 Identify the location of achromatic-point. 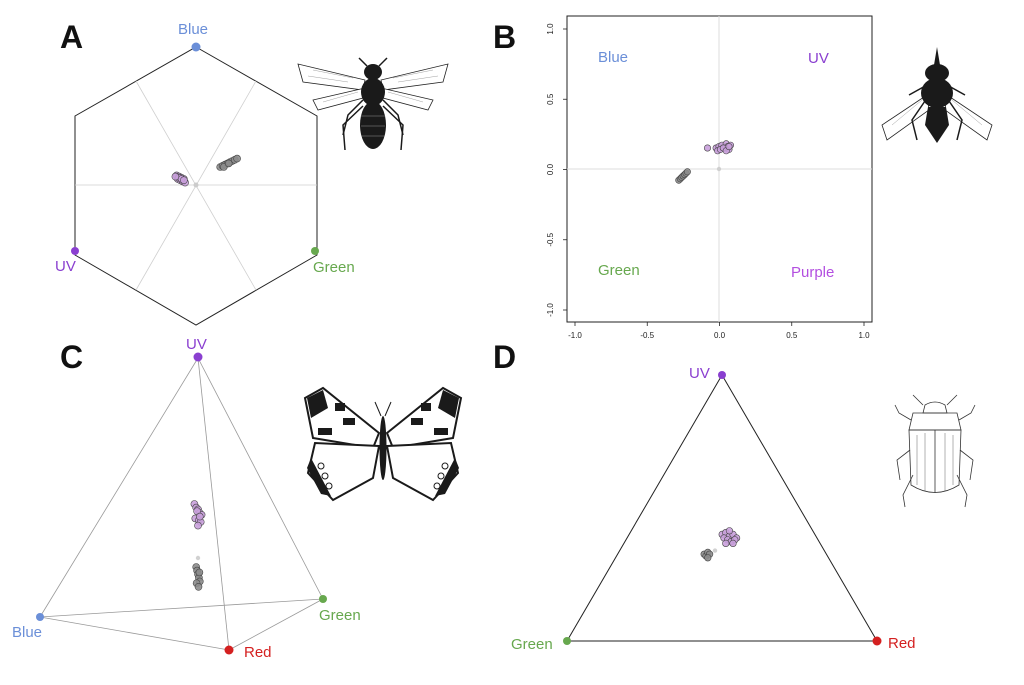
(196, 185).